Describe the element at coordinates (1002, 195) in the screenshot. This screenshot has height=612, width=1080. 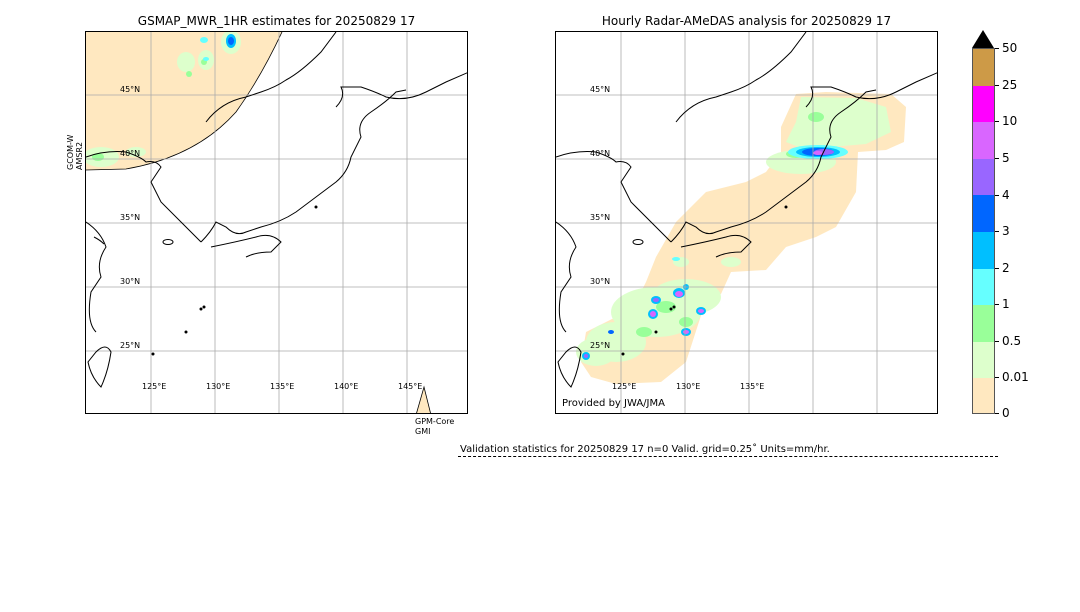
I see `colorbar-tick-4: 4` at that location.